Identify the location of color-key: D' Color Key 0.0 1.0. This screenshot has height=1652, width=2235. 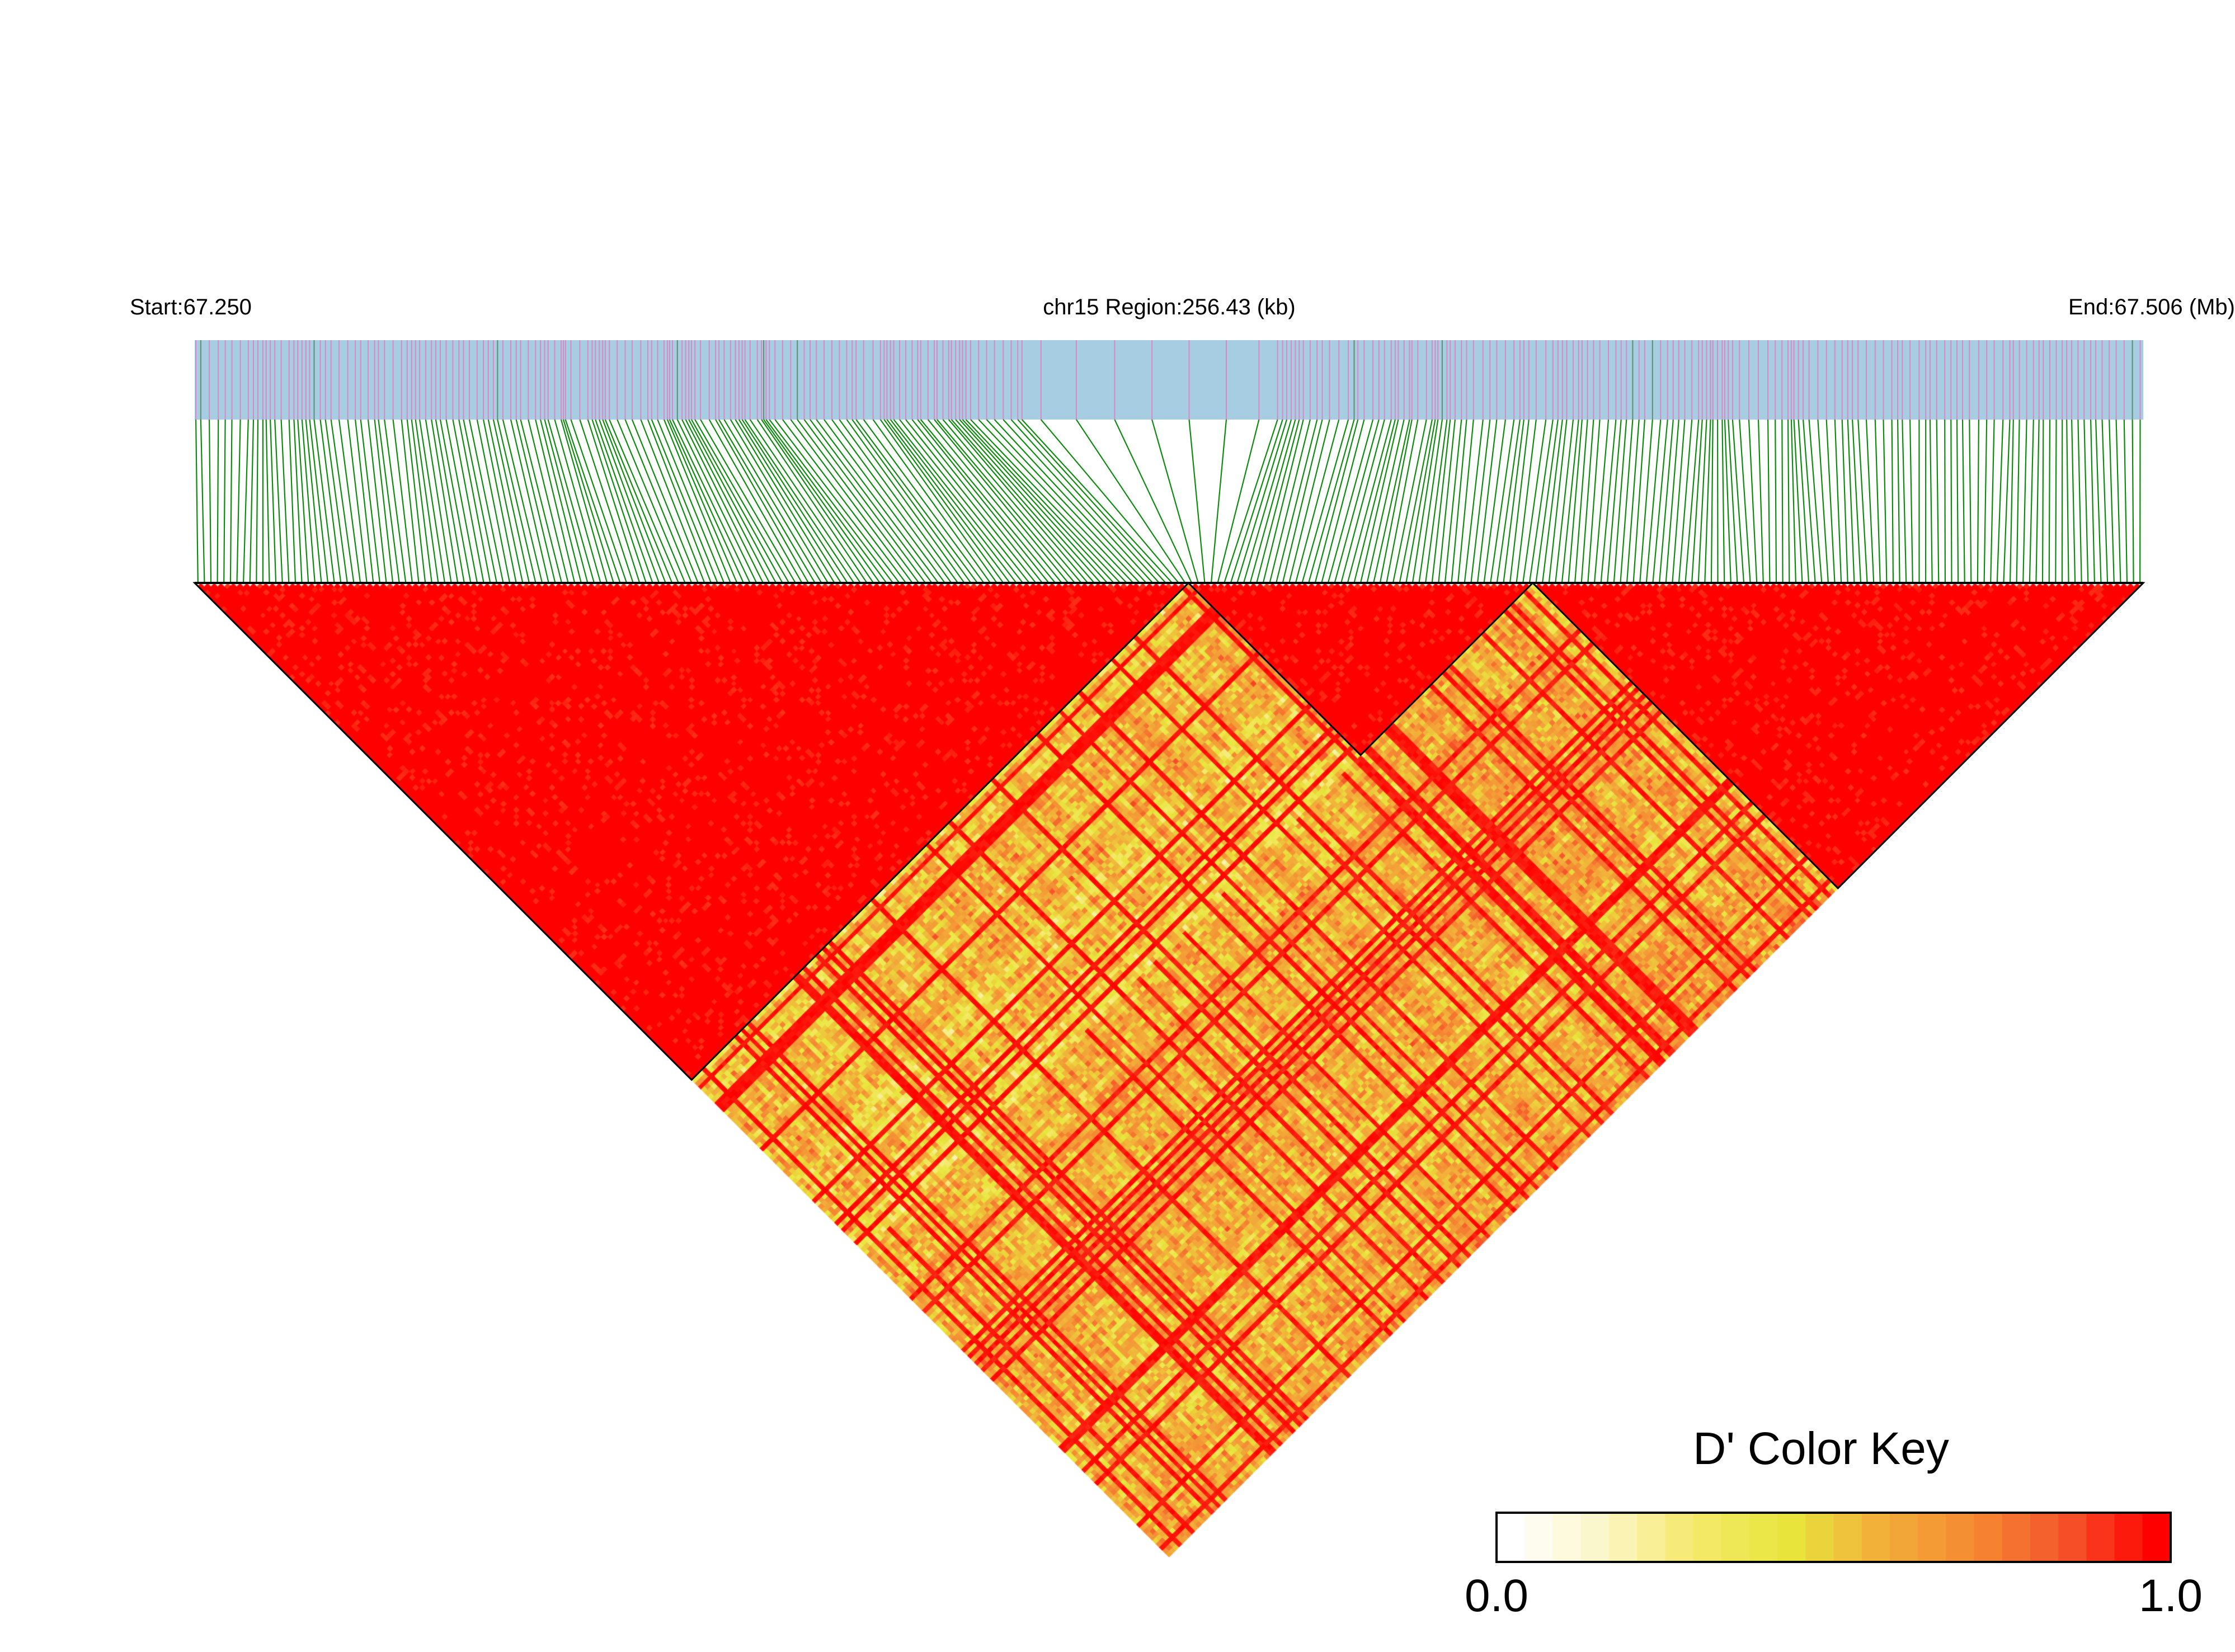
(1834, 1522).